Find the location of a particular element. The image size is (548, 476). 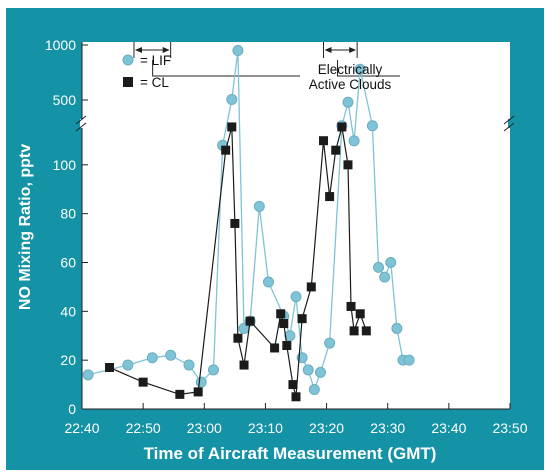

annotation-connector-right is located at coordinates (368, 68).